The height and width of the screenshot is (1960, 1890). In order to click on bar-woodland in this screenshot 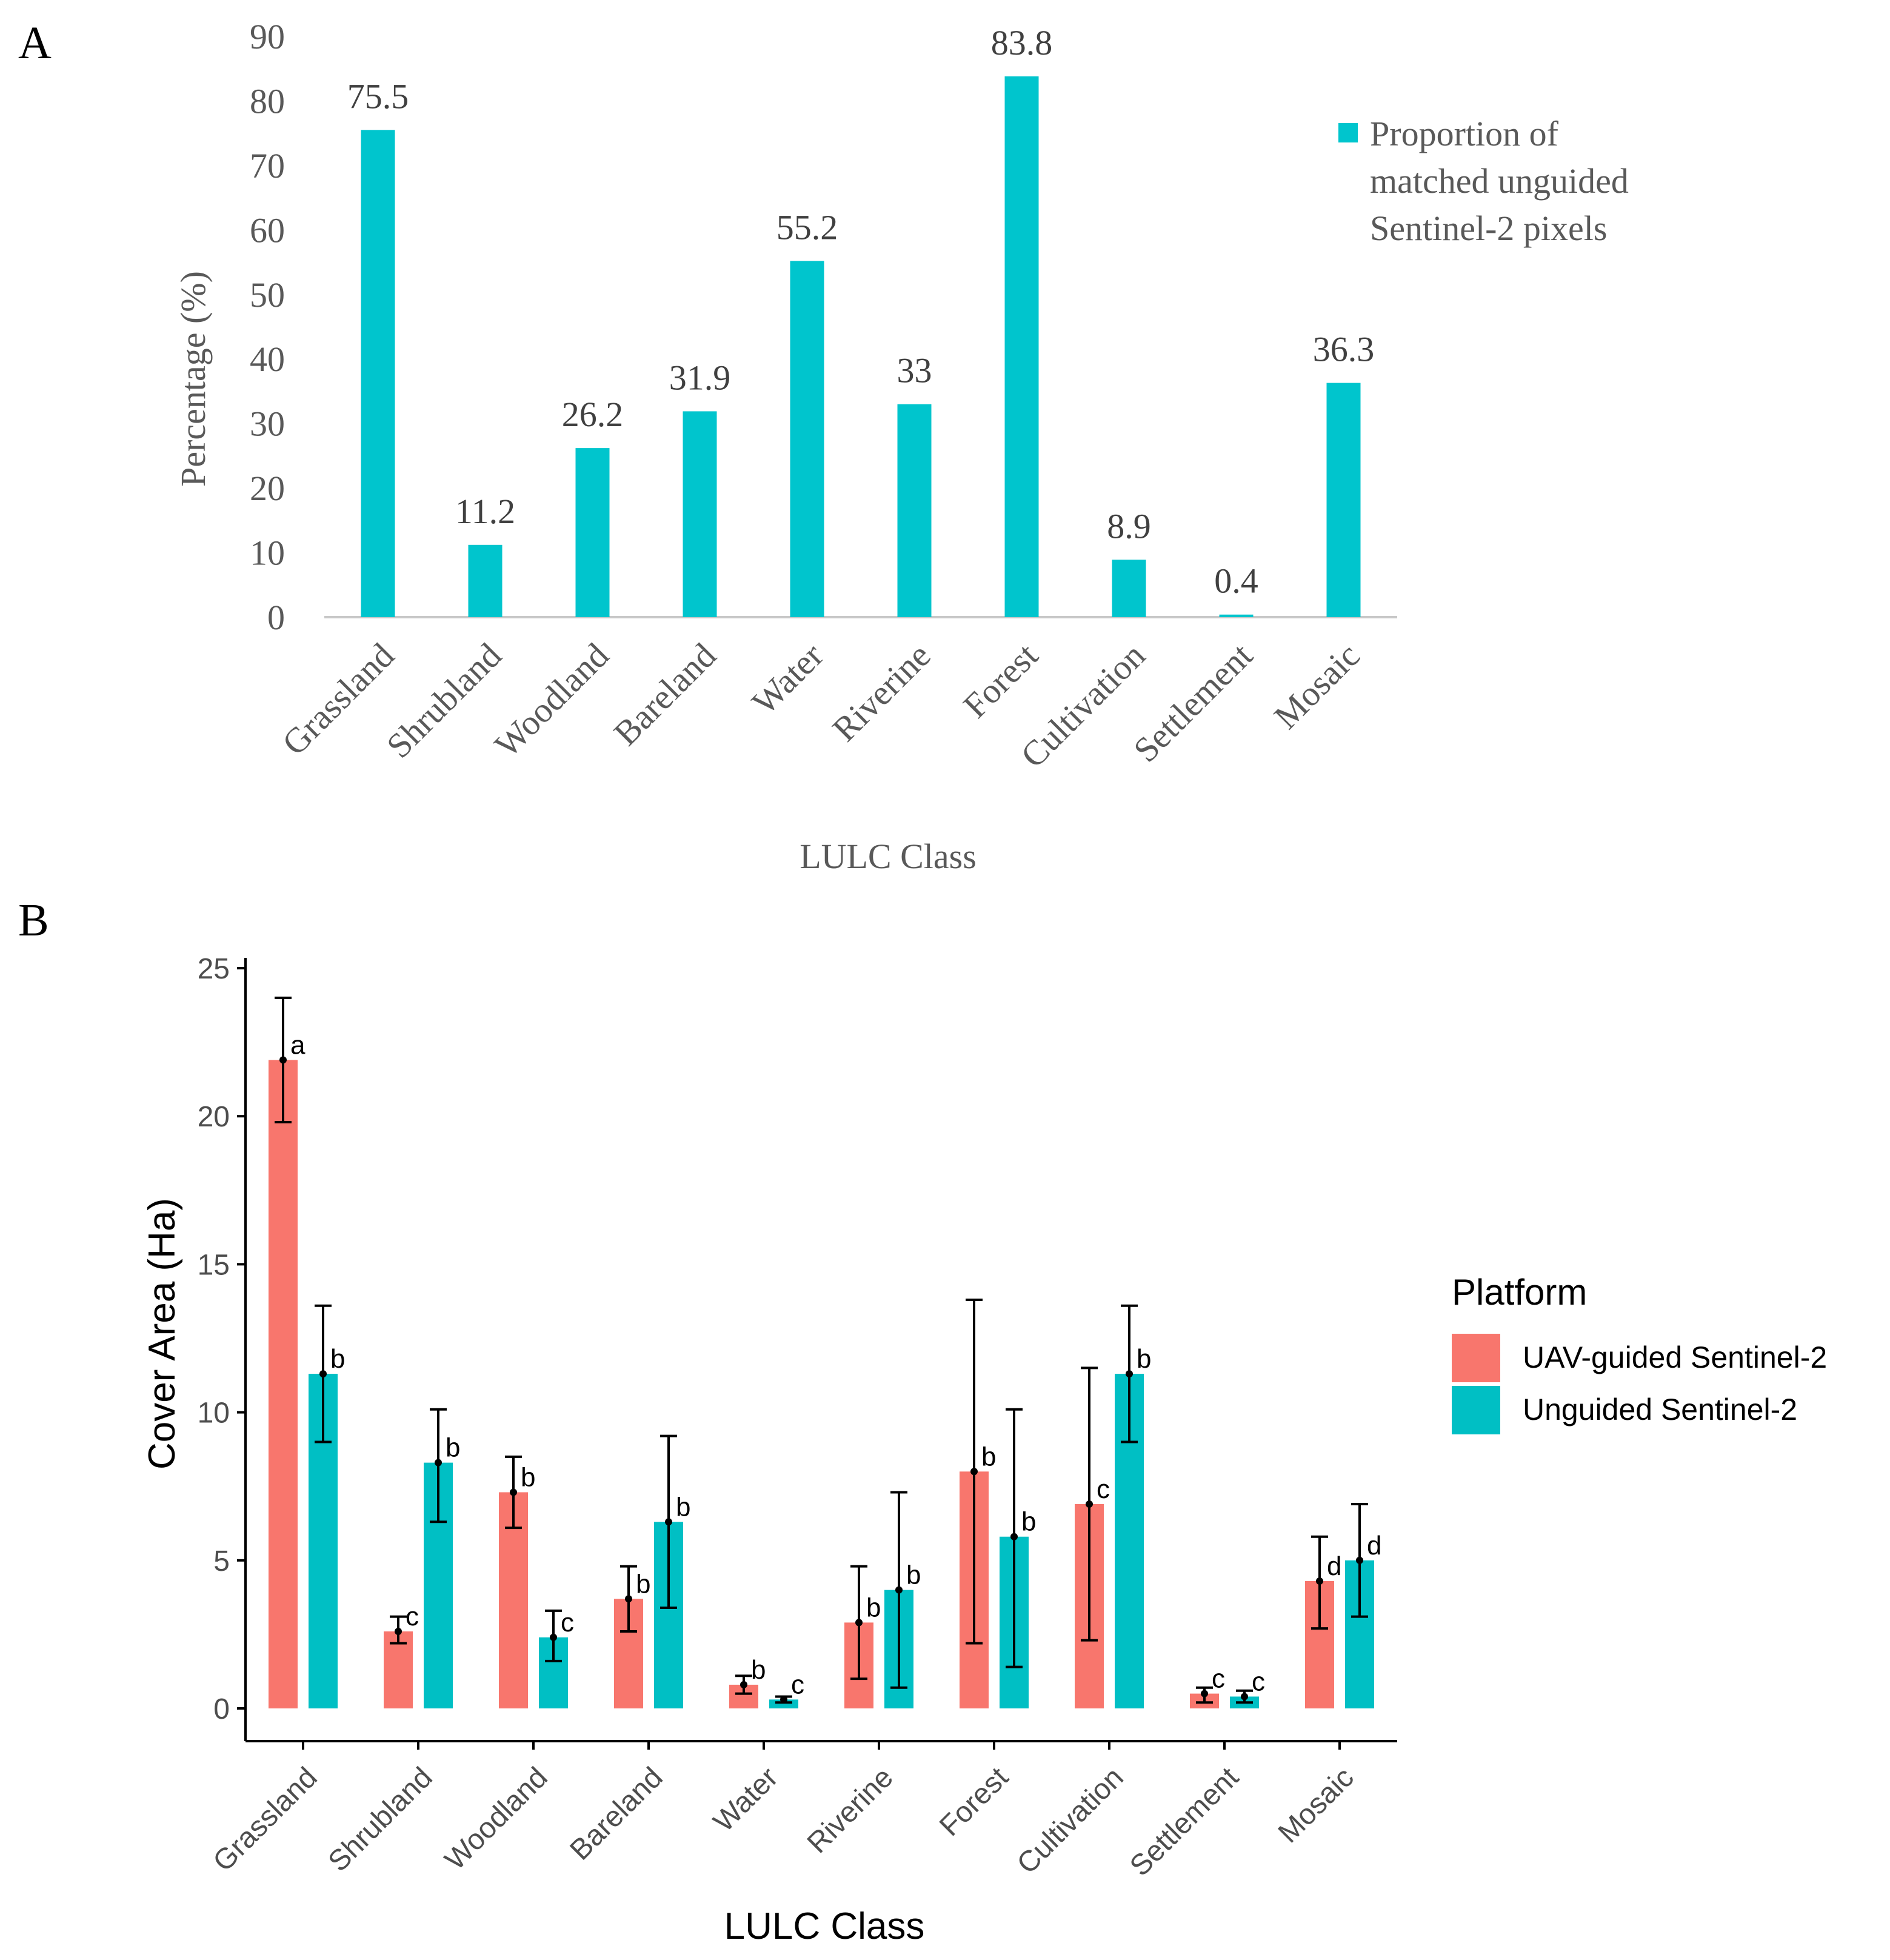, I will do `click(592, 532)`.